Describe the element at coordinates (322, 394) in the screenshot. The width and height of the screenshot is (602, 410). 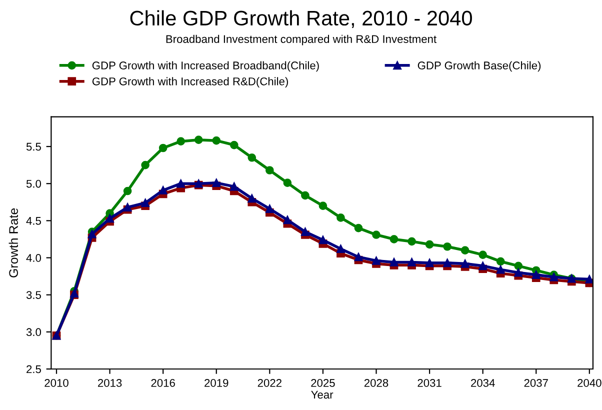
I see `x-axis-title: Year` at that location.